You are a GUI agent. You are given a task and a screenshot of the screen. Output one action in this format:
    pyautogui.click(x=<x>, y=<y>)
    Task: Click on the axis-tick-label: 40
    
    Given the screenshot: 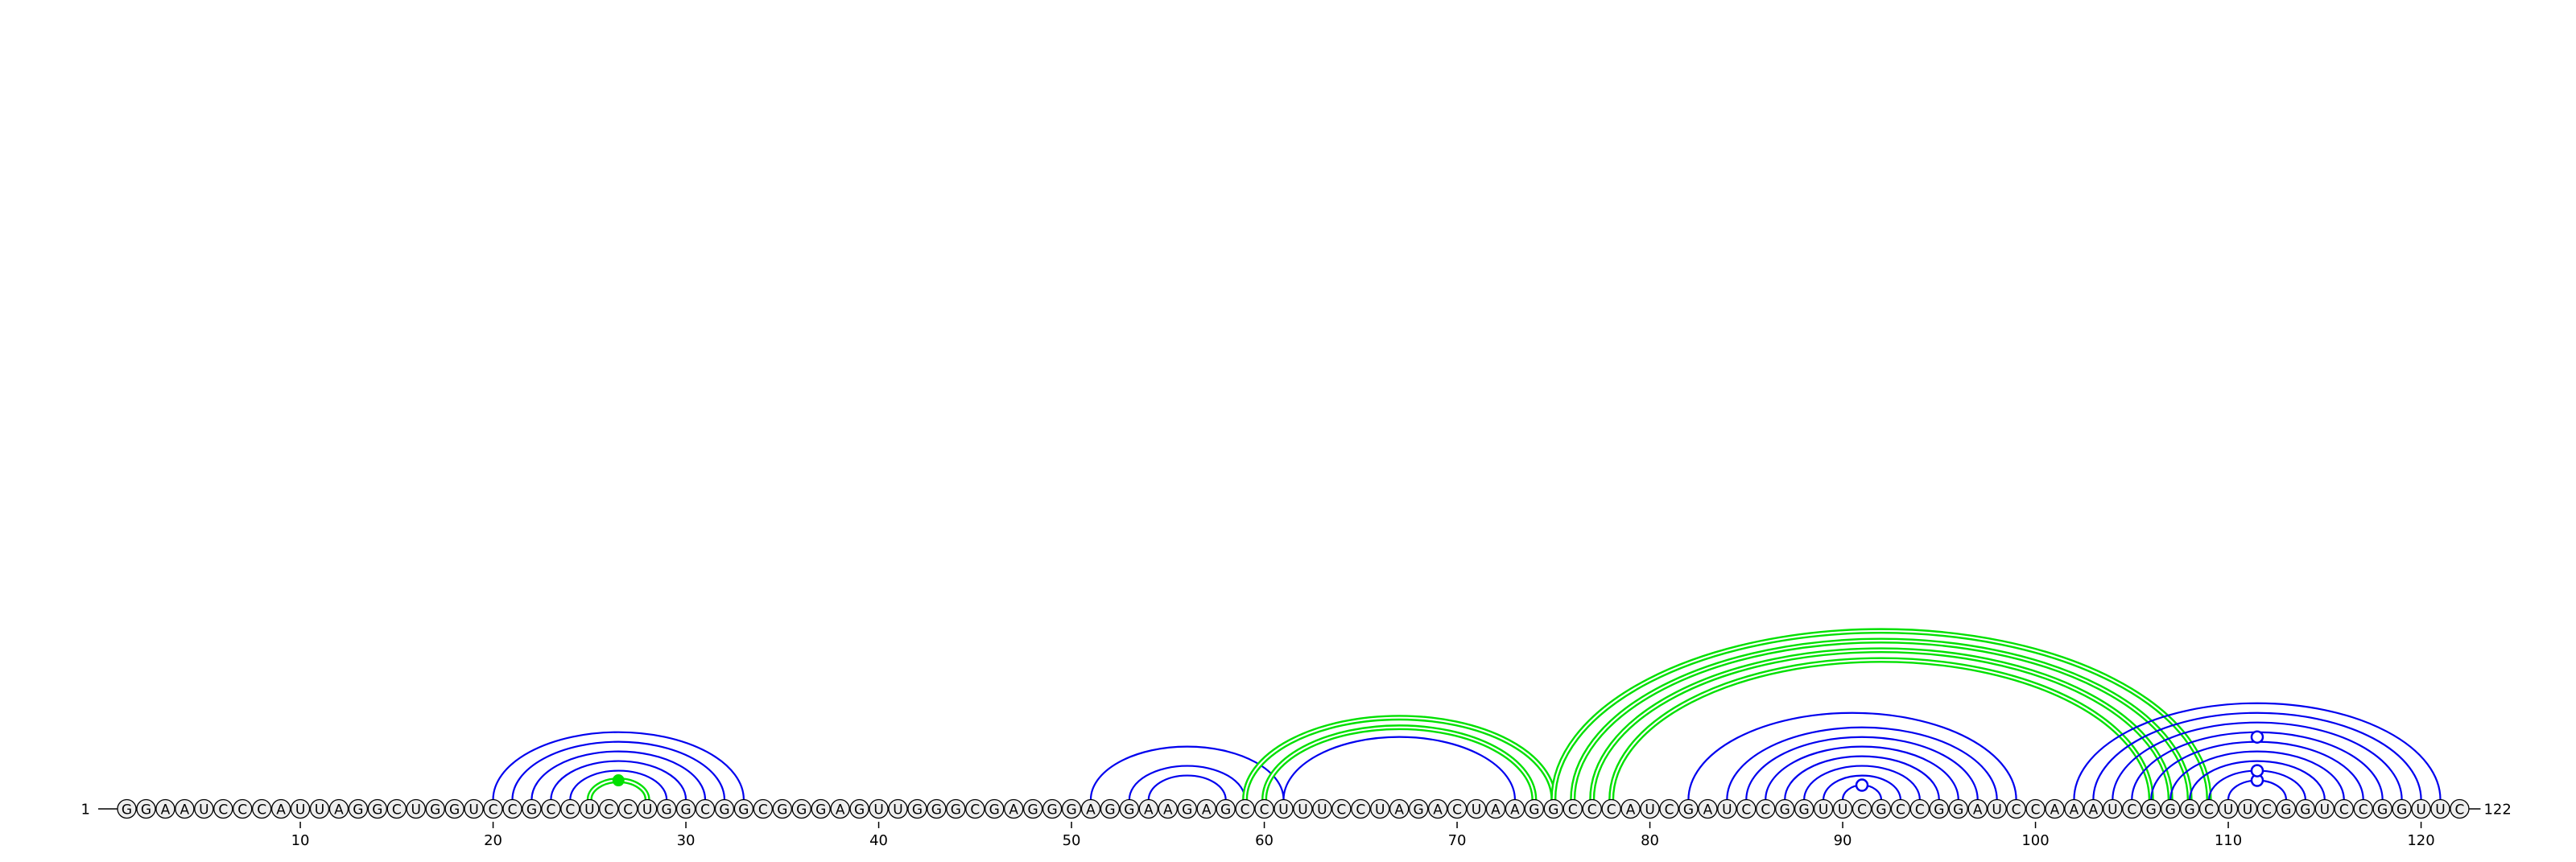 What is the action you would take?
    pyautogui.click(x=878, y=840)
    